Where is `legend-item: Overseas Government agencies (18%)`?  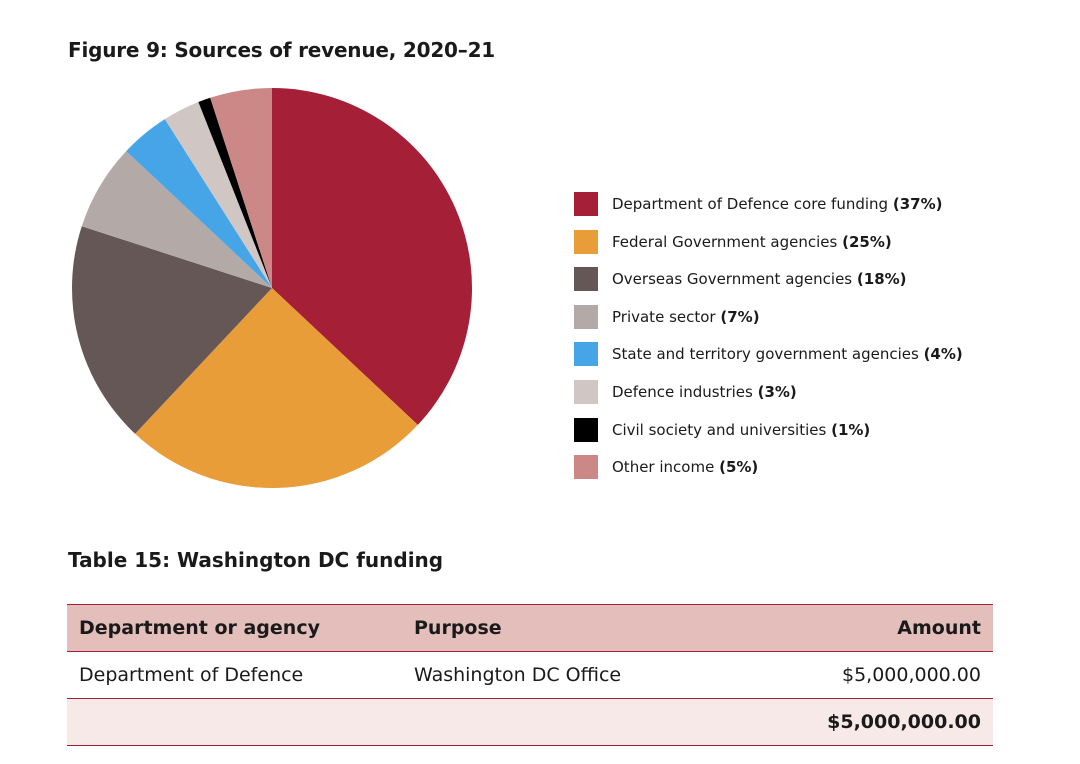 legend-item: Overseas Government agencies (18%) is located at coordinates (768, 279).